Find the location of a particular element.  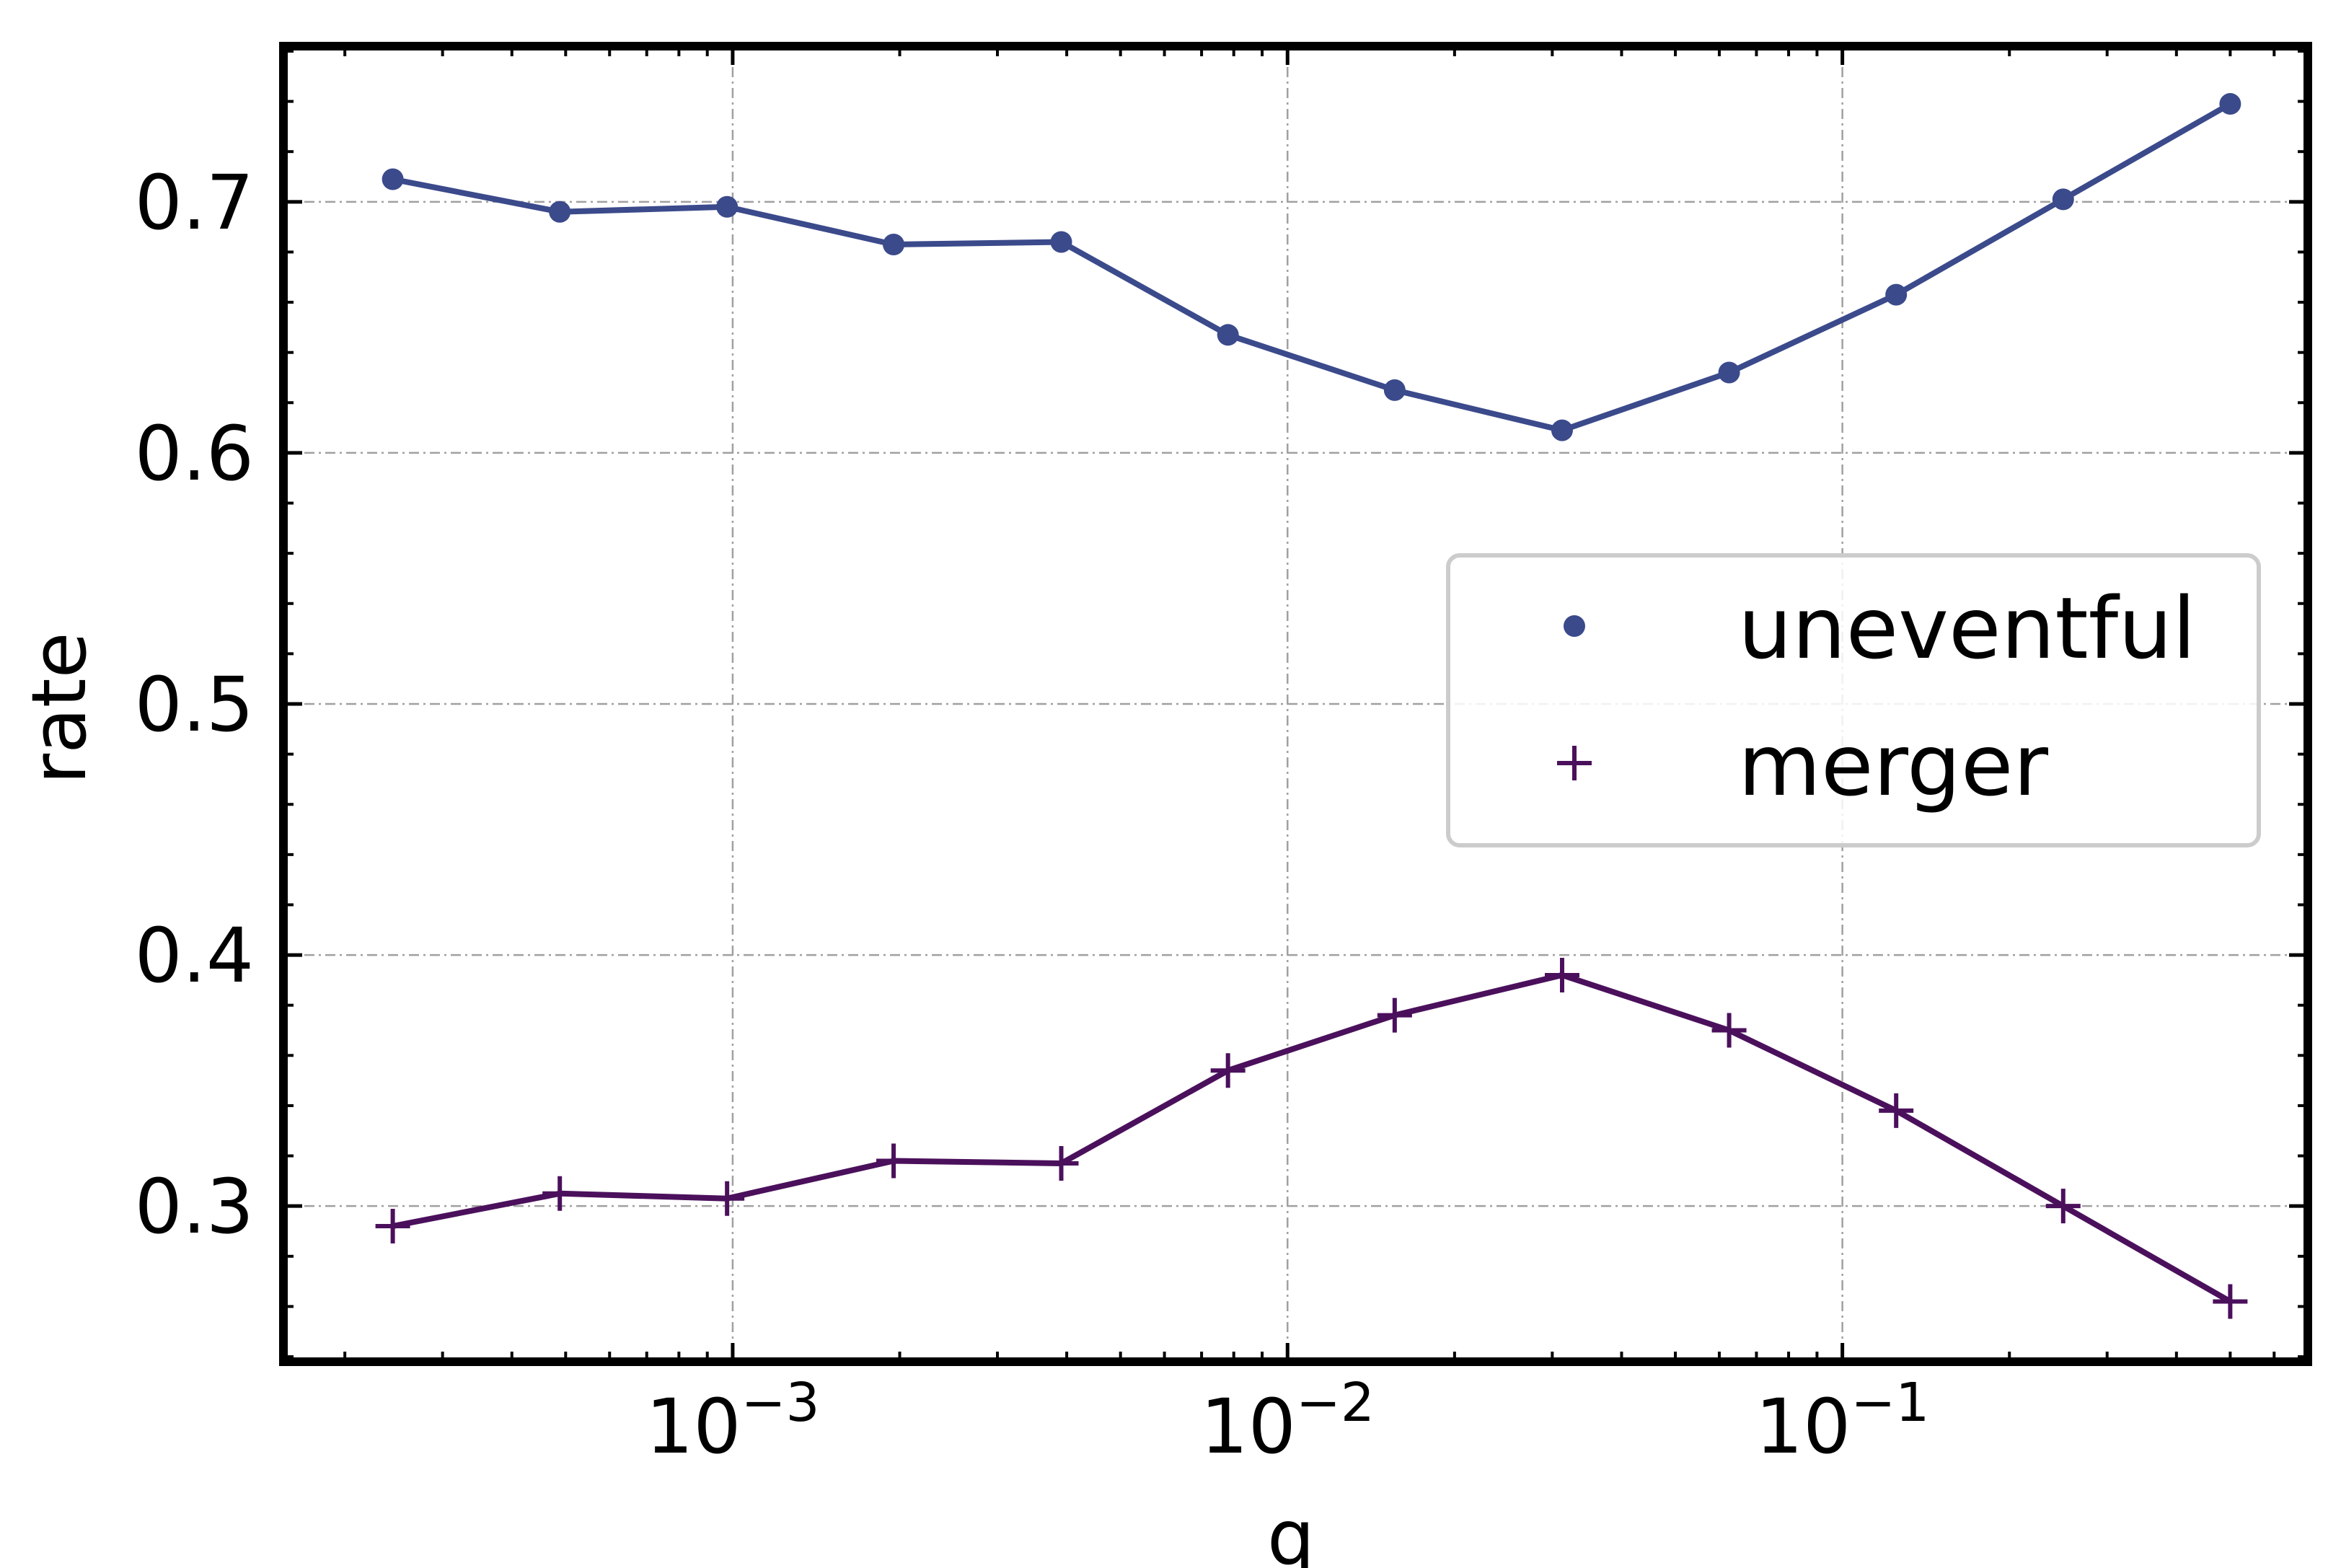

y-tick-label: 0.5 is located at coordinates (195, 705).